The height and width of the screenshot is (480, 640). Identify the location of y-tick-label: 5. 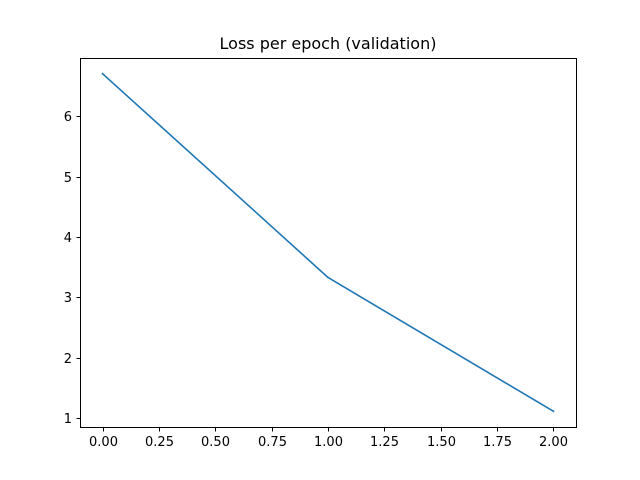
(68, 178).